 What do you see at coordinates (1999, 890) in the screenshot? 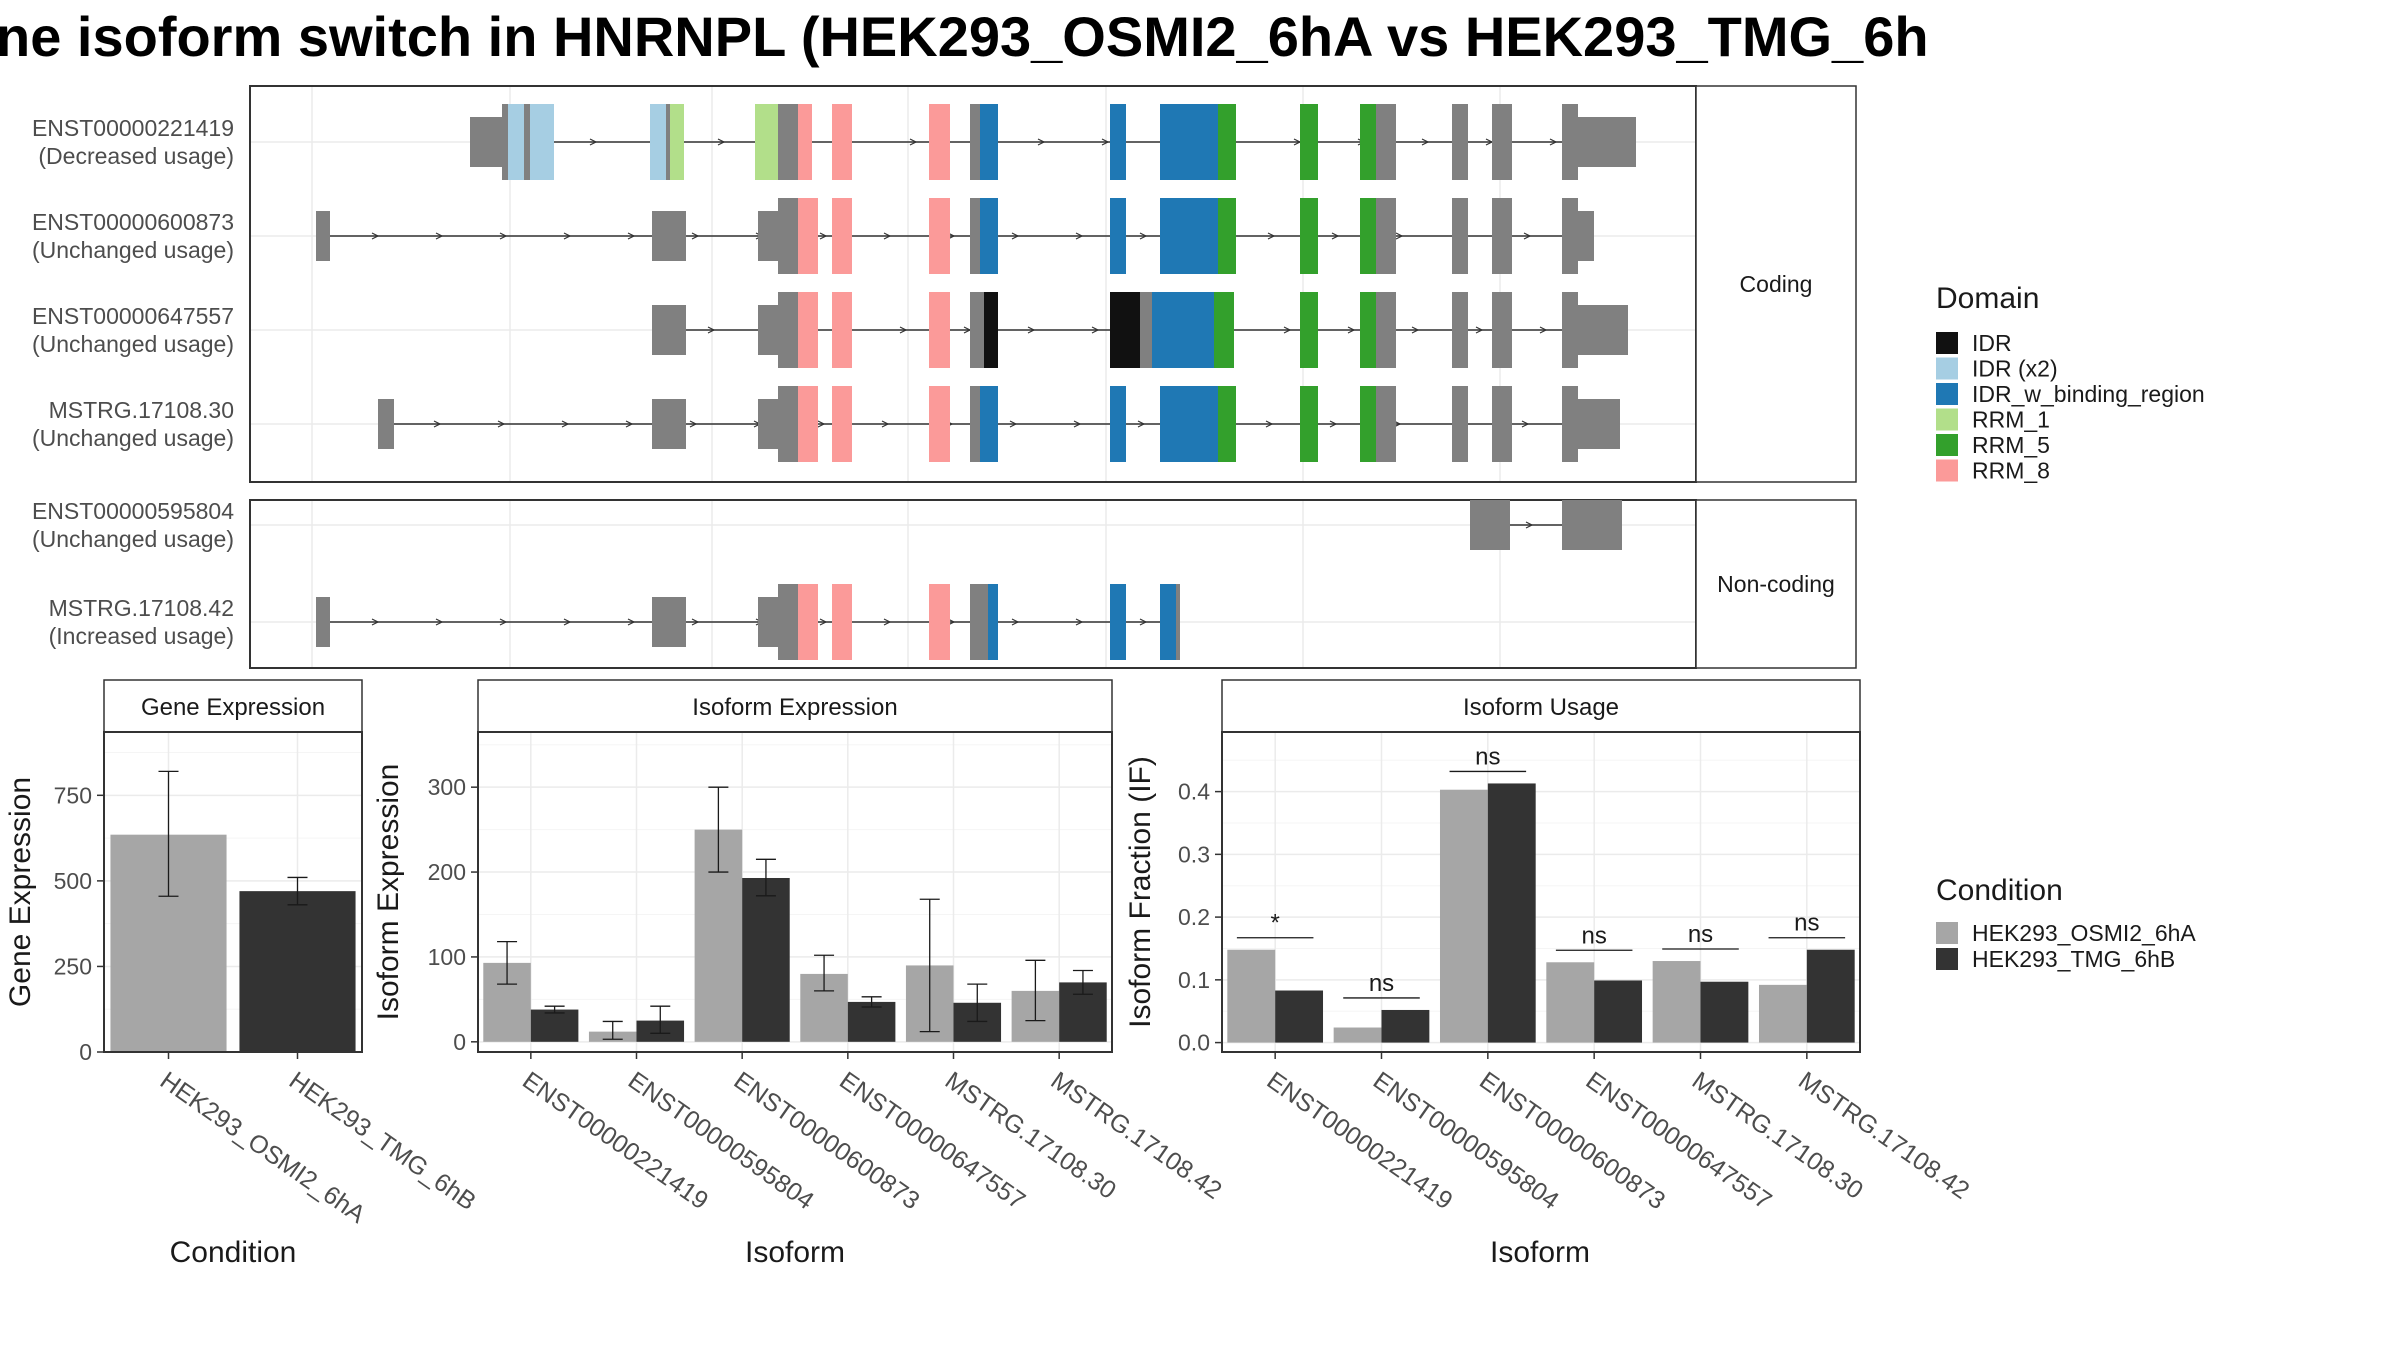
I see `condition-legend-title: Condition` at bounding box center [1999, 890].